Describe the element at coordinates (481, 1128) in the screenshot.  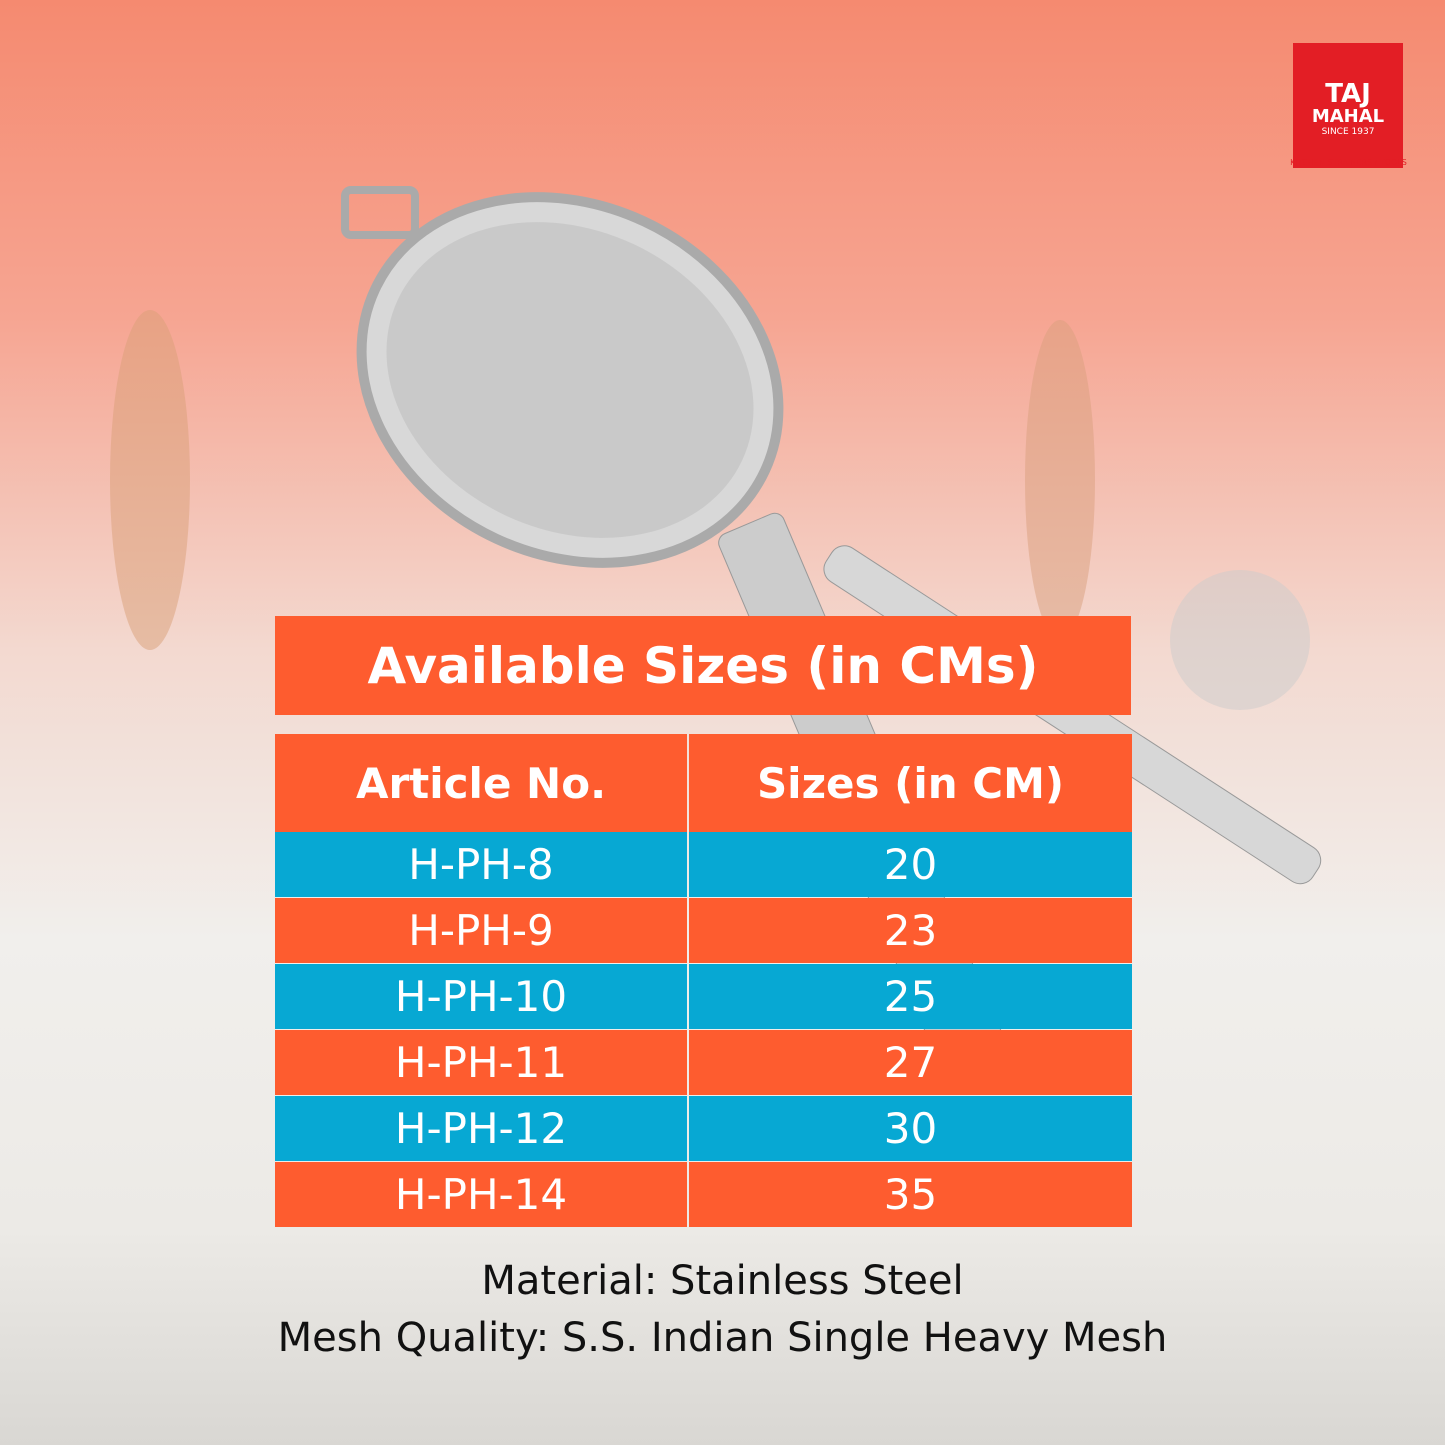
I see `table-cell: H-PH-12` at that location.